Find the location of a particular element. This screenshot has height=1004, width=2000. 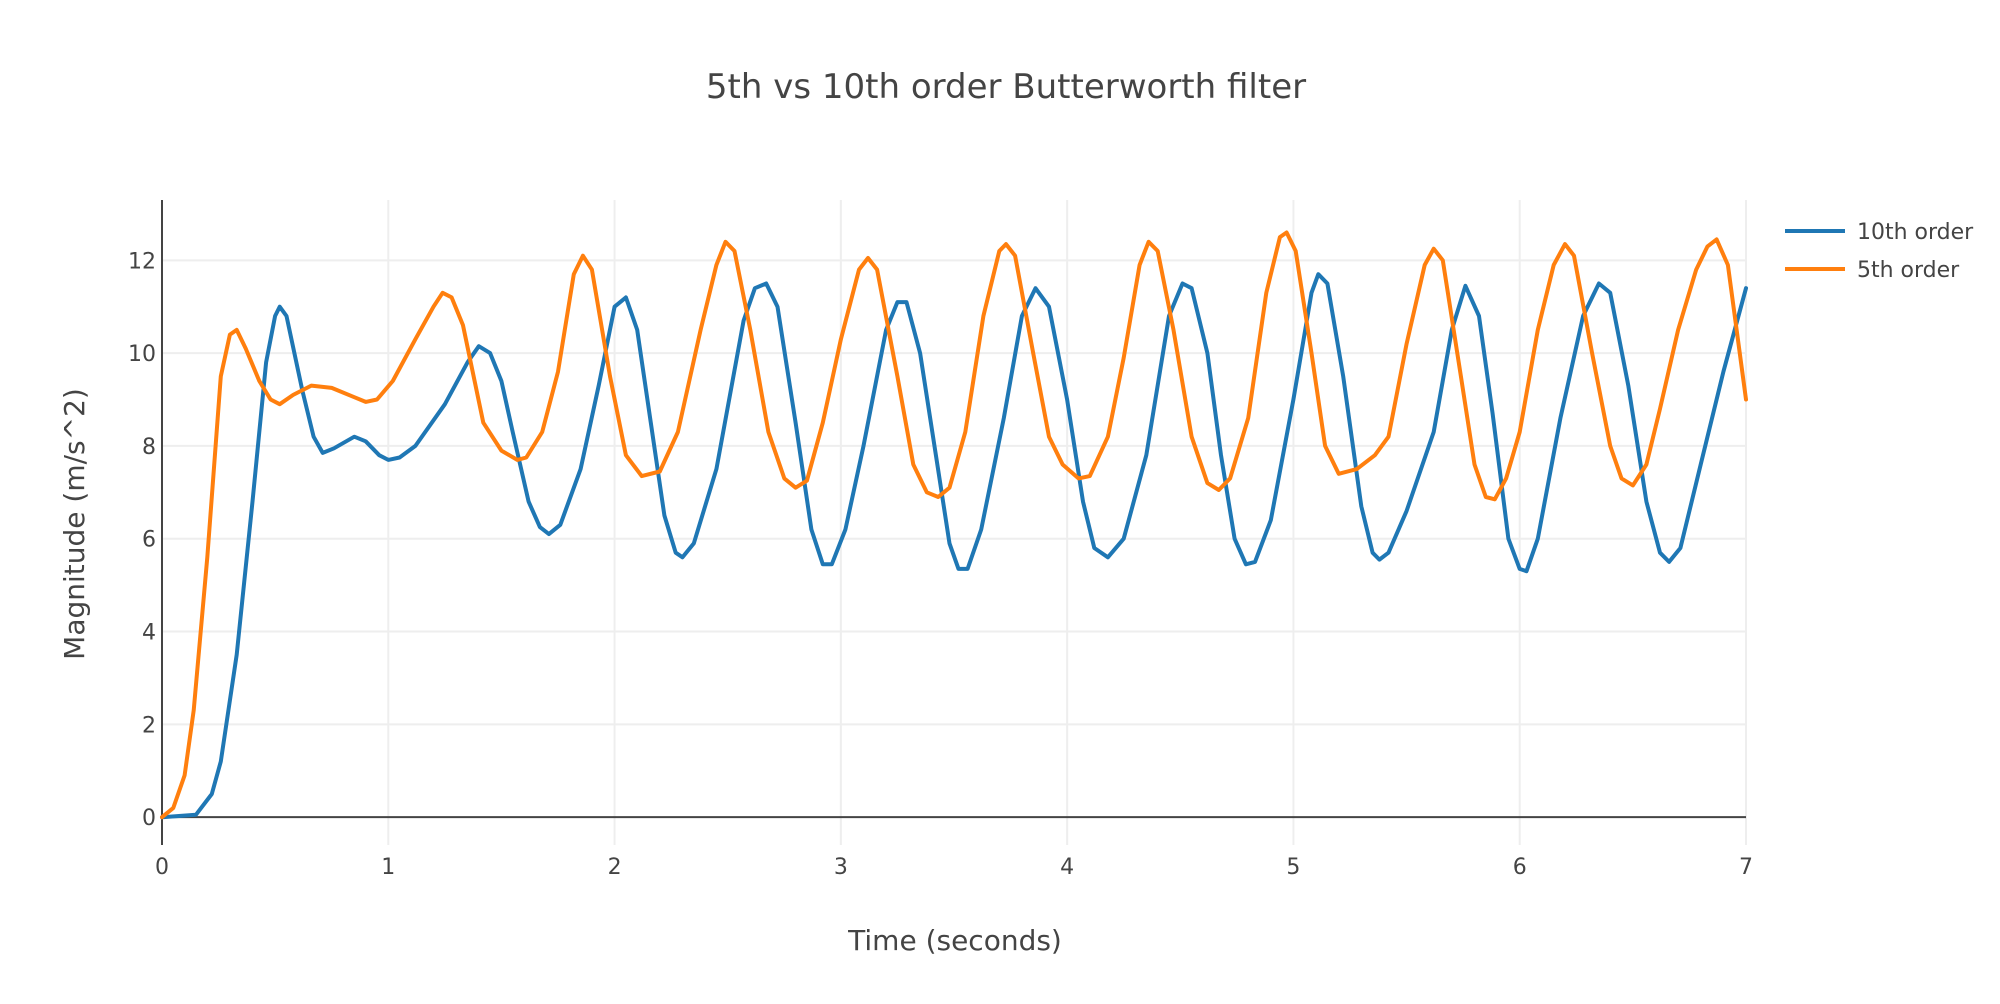

y-tick-label: 4 is located at coordinates (149, 633).